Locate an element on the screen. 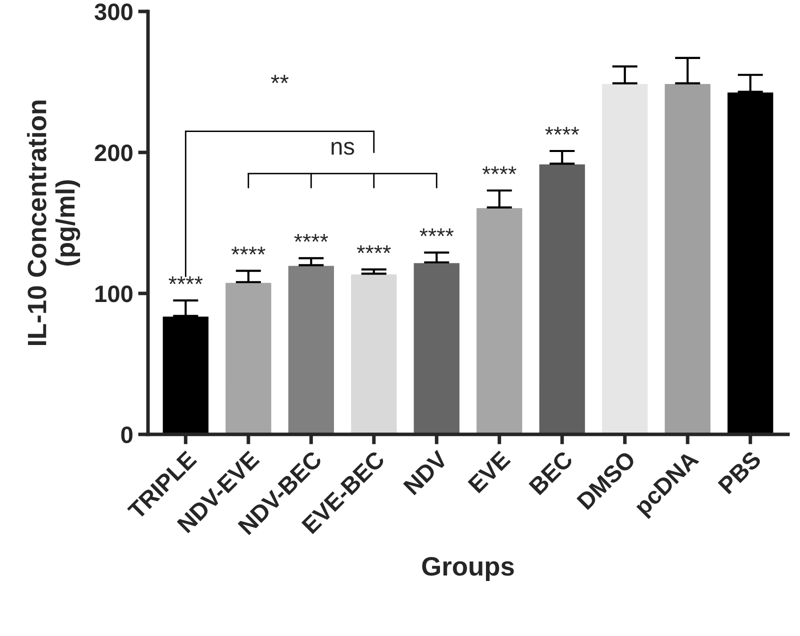 This screenshot has width=800, height=636. annotation: ns is located at coordinates (343, 148).